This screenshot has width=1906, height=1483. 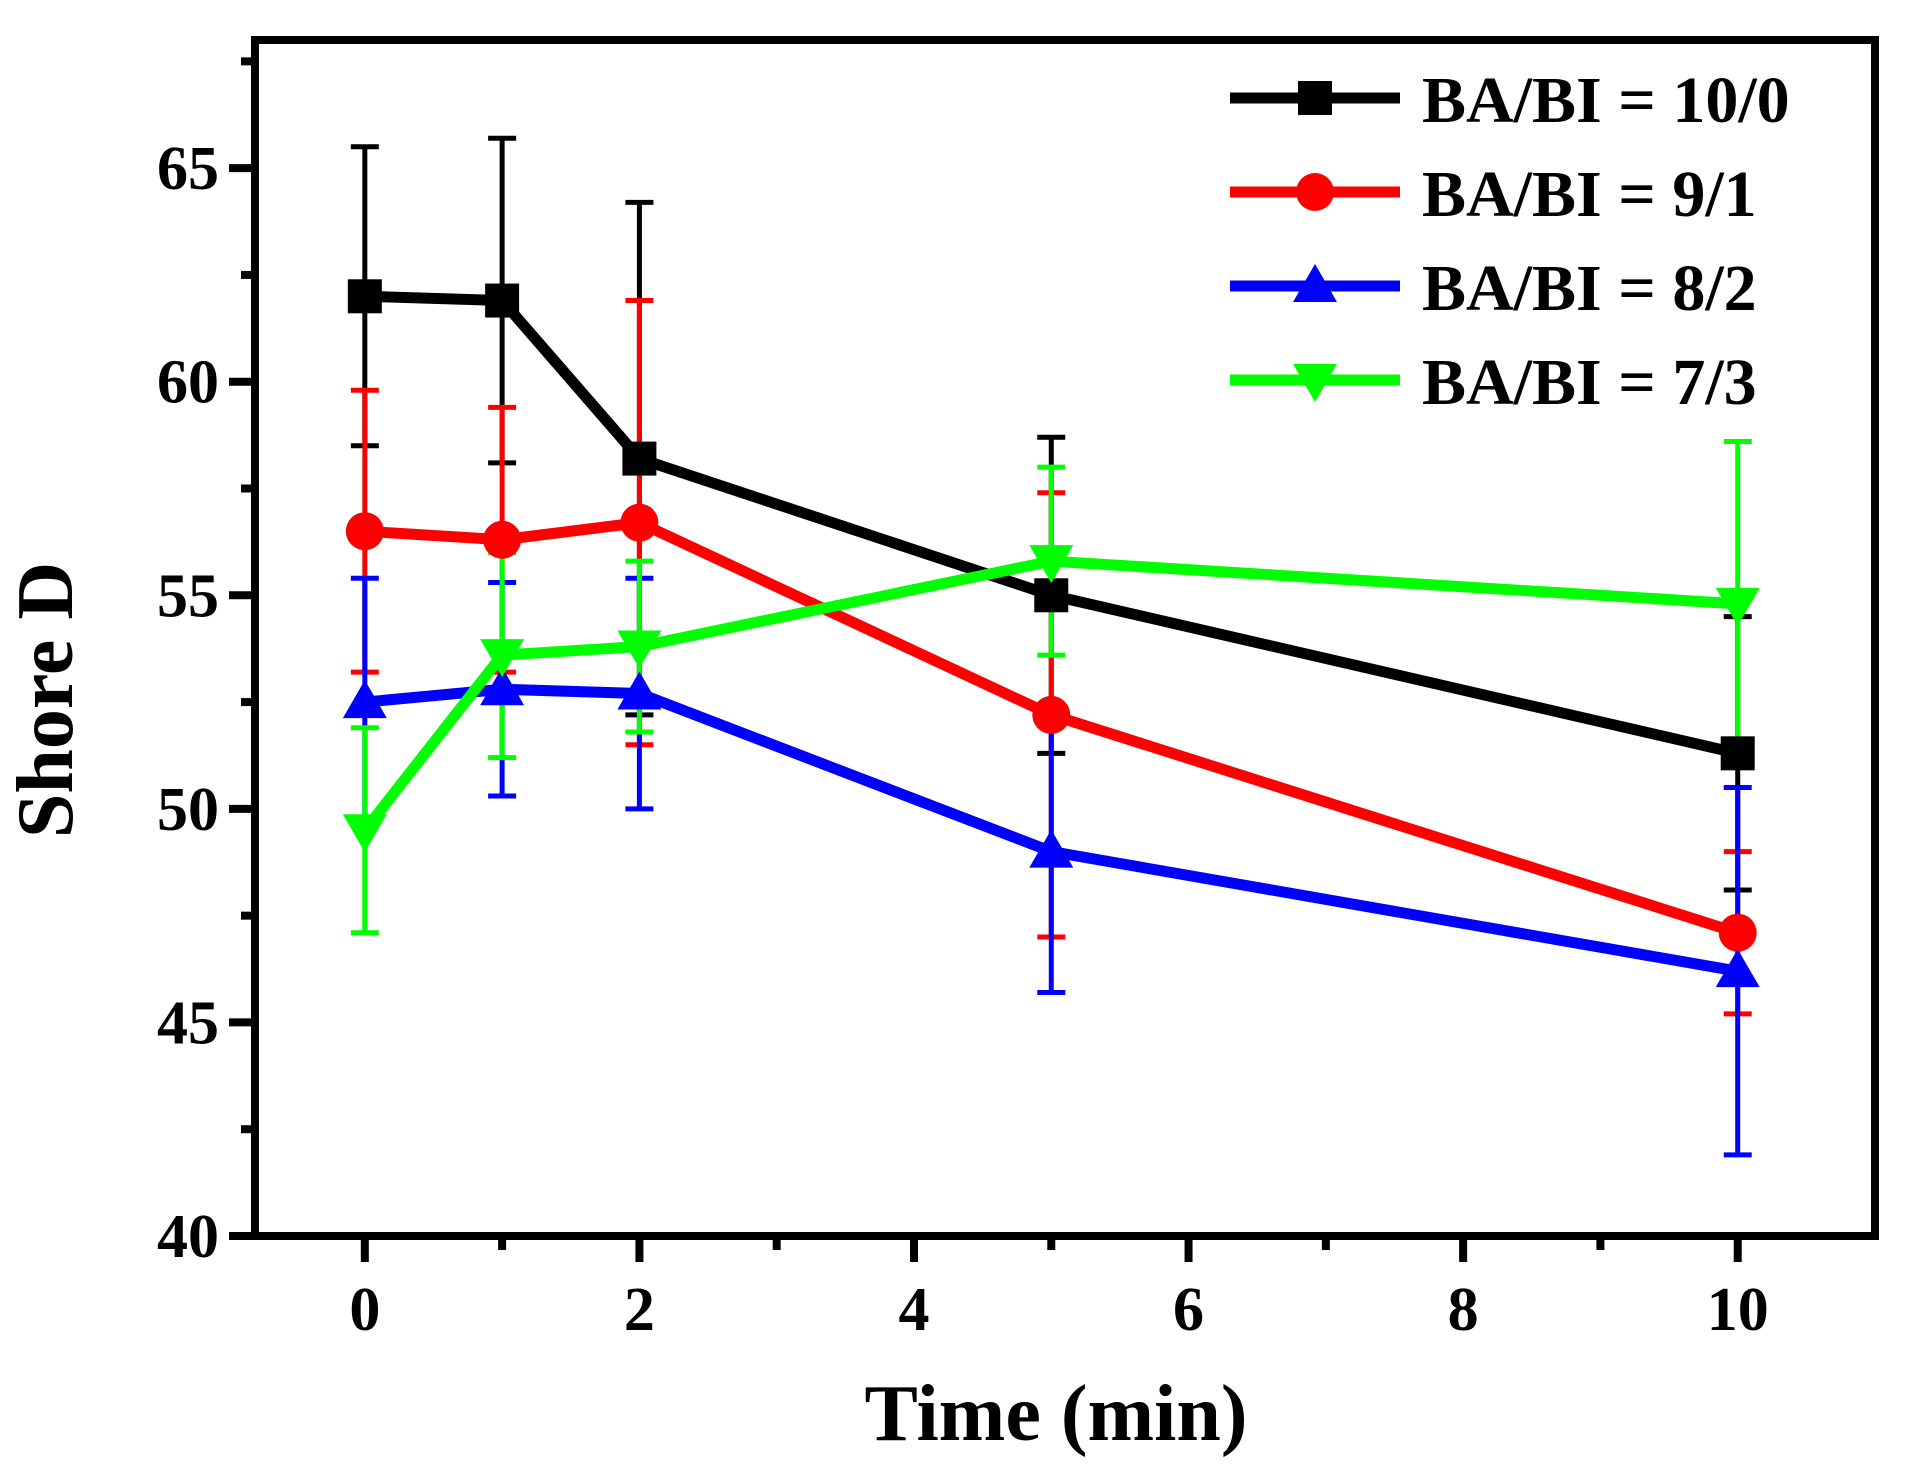 I want to click on y-tick-label: 45, so click(x=188, y=1023).